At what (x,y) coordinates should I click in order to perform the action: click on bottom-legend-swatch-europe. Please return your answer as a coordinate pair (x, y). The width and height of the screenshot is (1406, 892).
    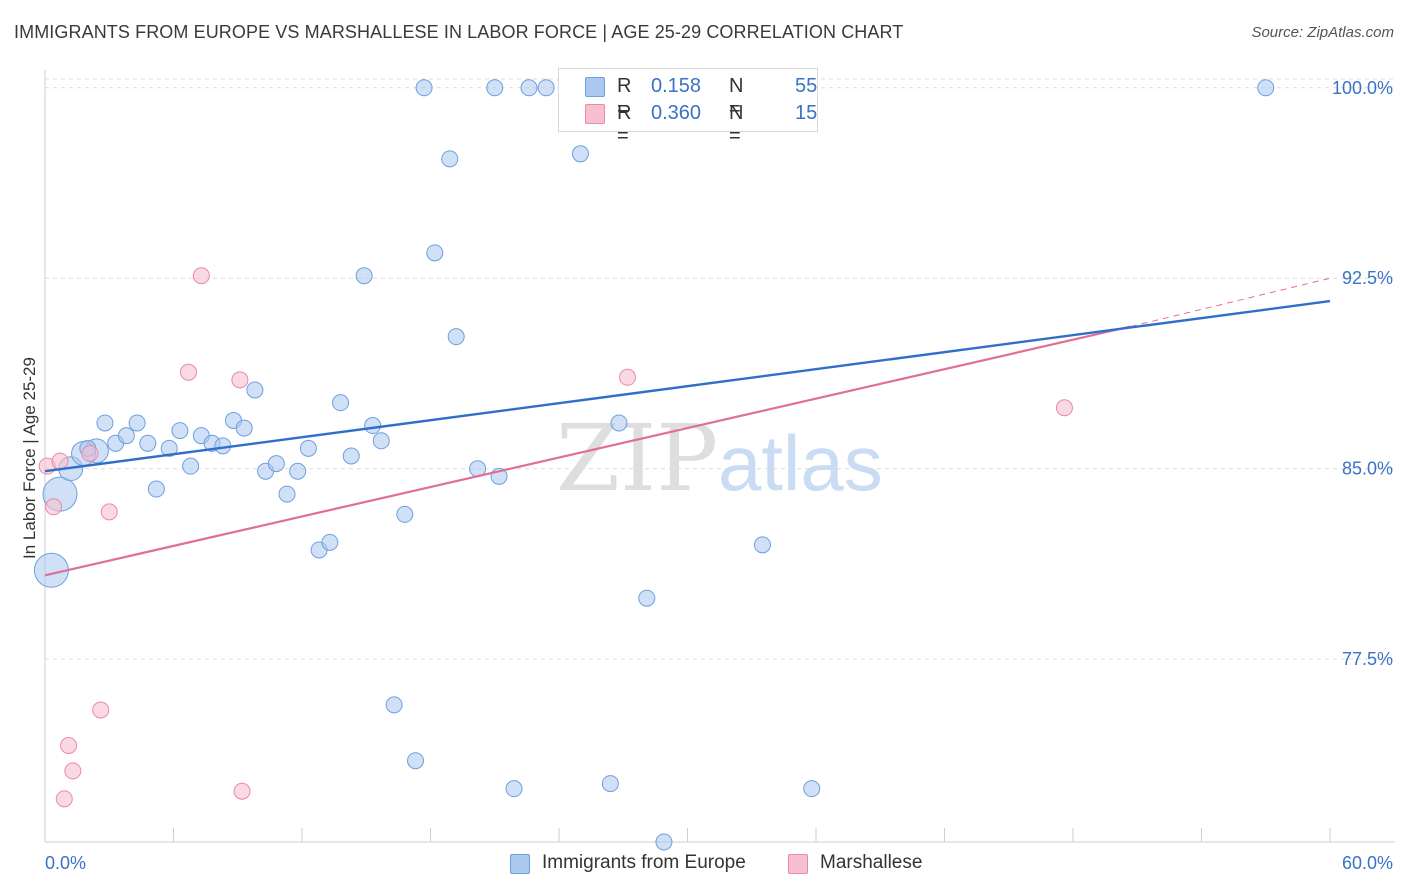
    Looking at the image, I should click on (520, 864).